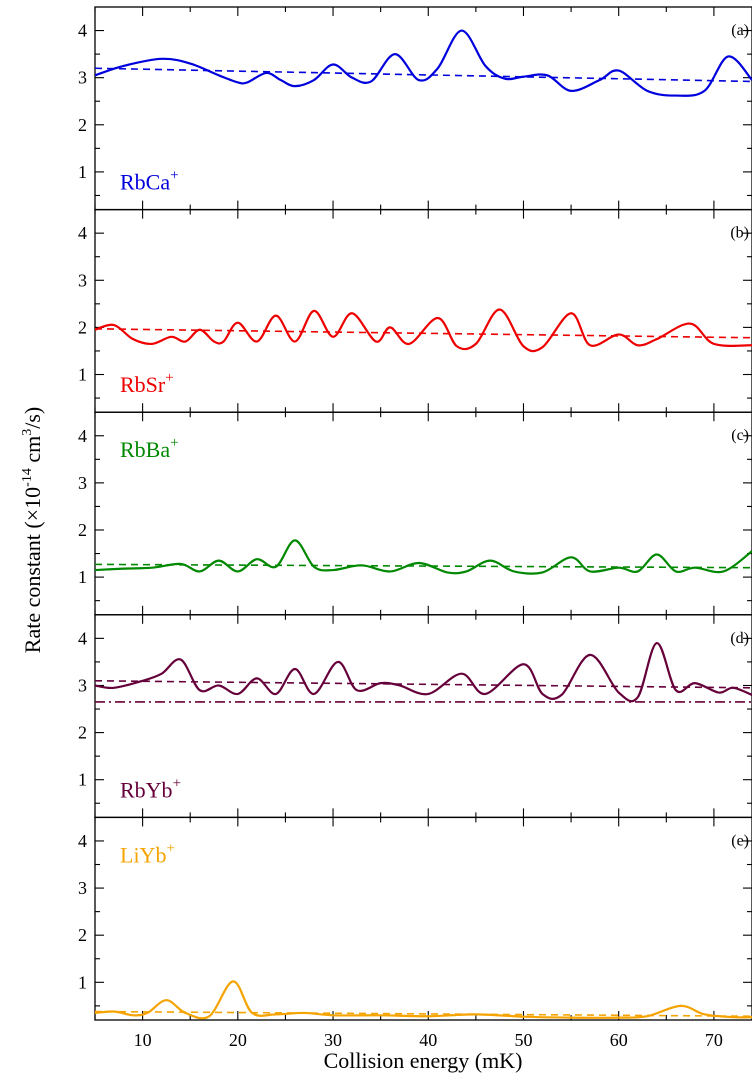 The width and height of the screenshot is (752, 1086). What do you see at coordinates (423, 557) in the screenshot?
I see `series-c-solid-line` at bounding box center [423, 557].